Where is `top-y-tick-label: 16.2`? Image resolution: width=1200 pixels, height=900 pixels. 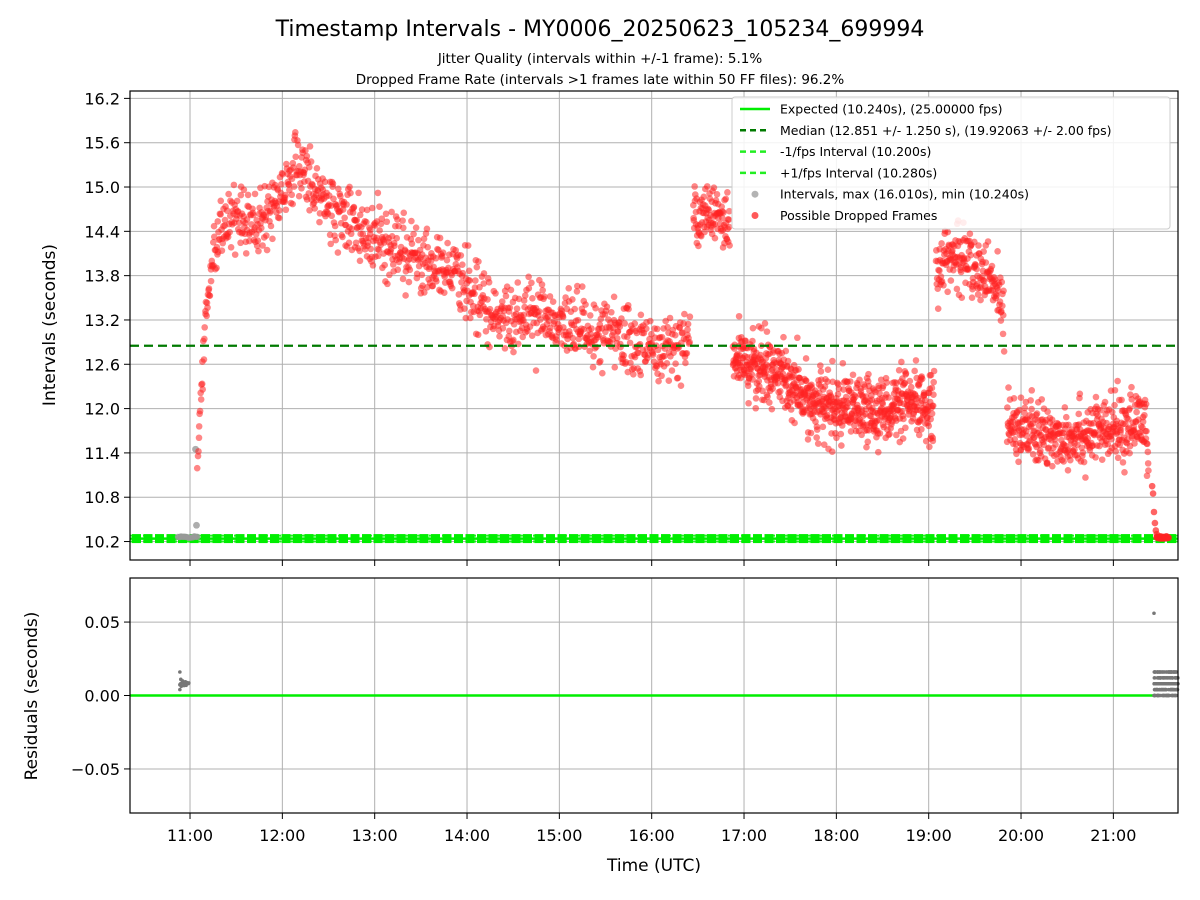 top-y-tick-label: 16.2 is located at coordinates (102, 98).